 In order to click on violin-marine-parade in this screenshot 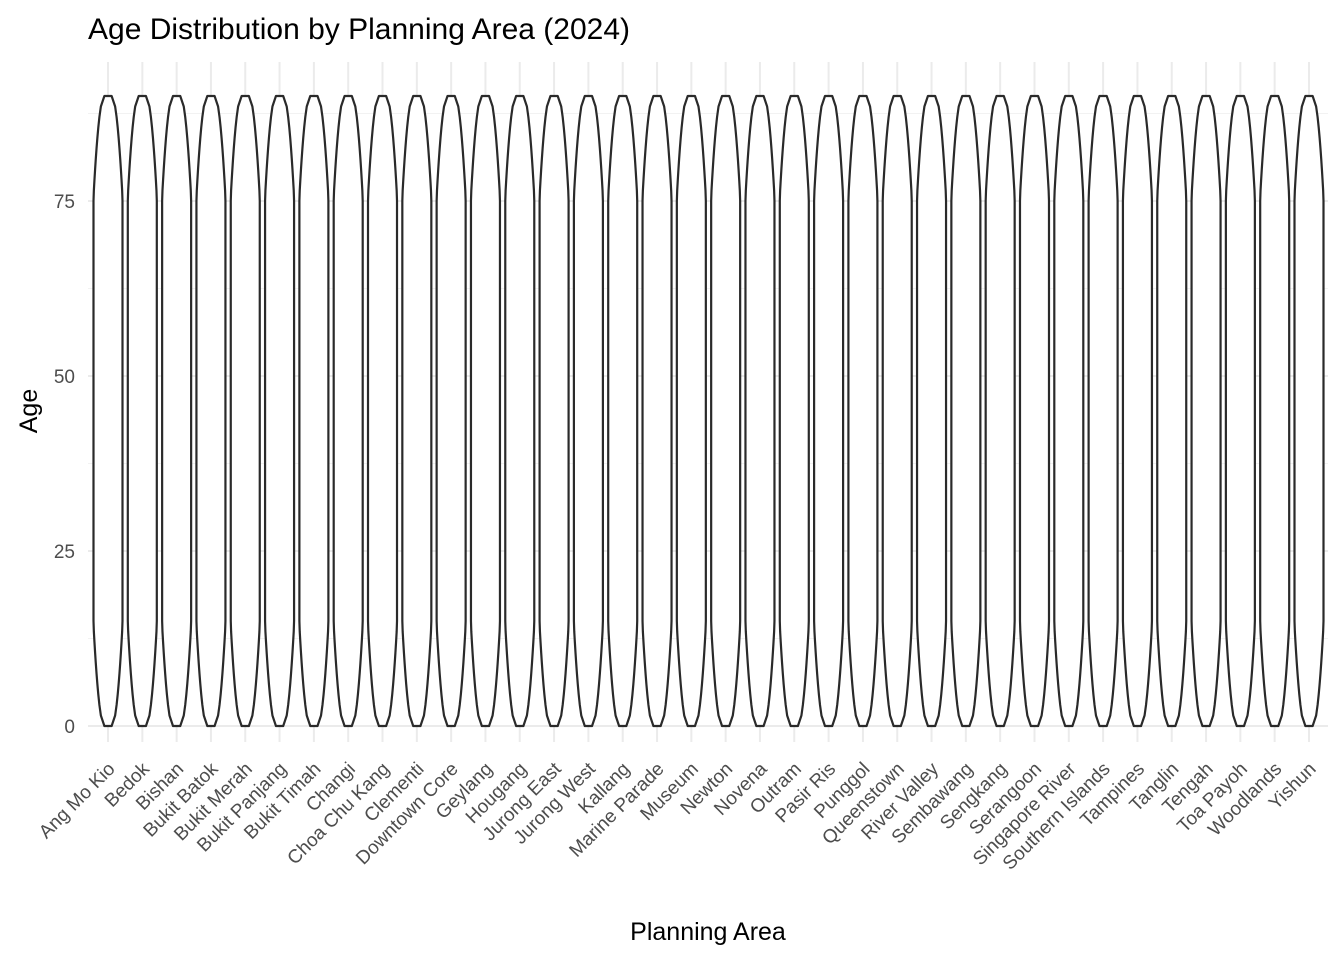, I will do `click(657, 411)`.